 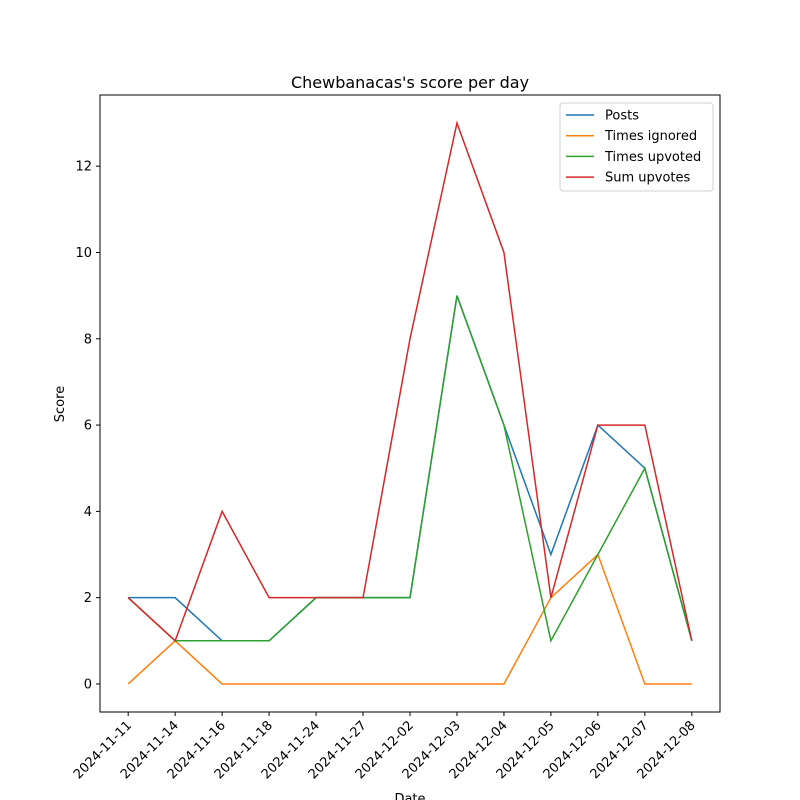 What do you see at coordinates (88, 426) in the screenshot?
I see `y-tick-label: 6` at bounding box center [88, 426].